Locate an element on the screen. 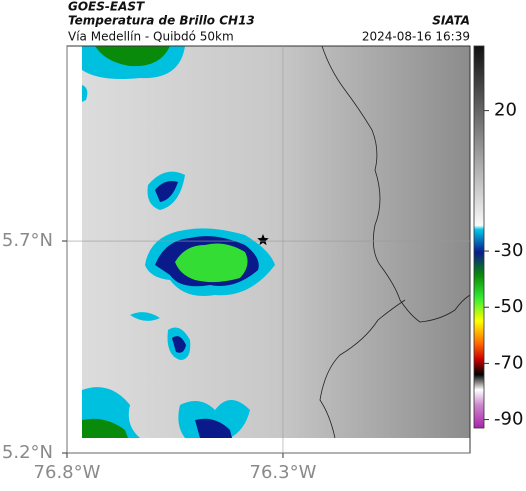  source: SIATA is located at coordinates (451, 21).